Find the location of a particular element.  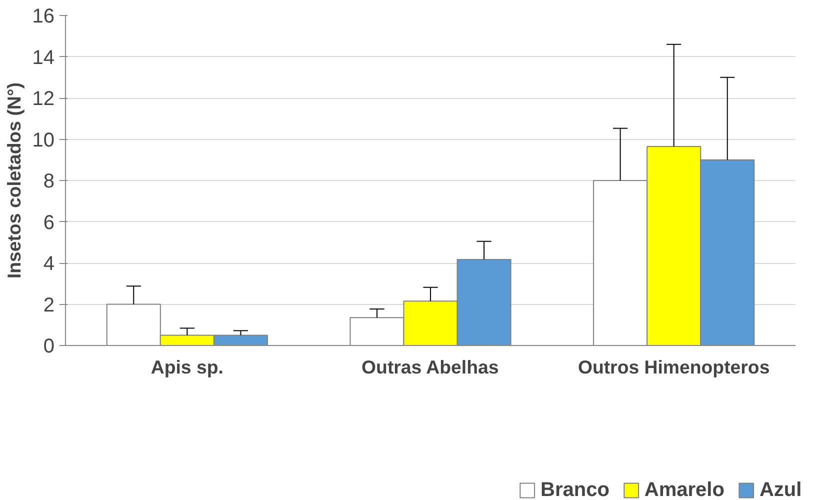

legend-label: Branco is located at coordinates (575, 489).